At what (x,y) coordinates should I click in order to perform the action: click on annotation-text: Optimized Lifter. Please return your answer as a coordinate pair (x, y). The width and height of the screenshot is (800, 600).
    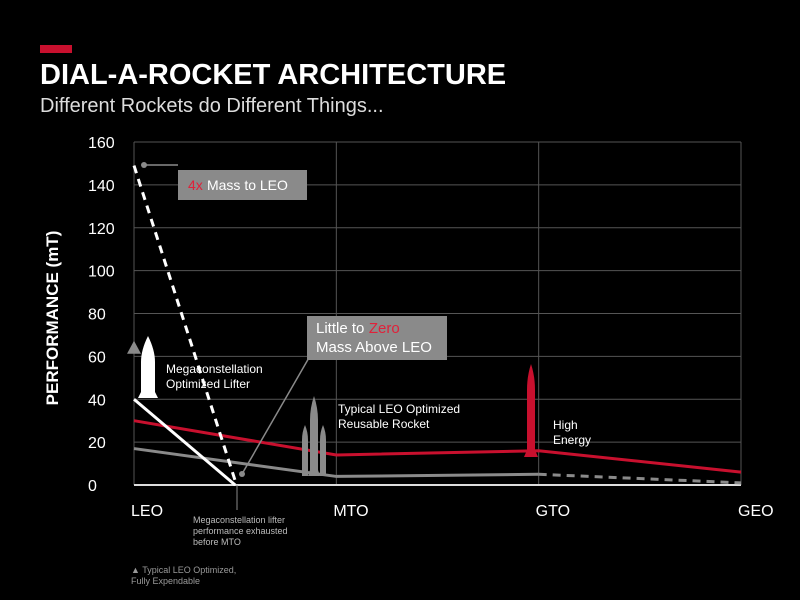
    Looking at the image, I should click on (208, 384).